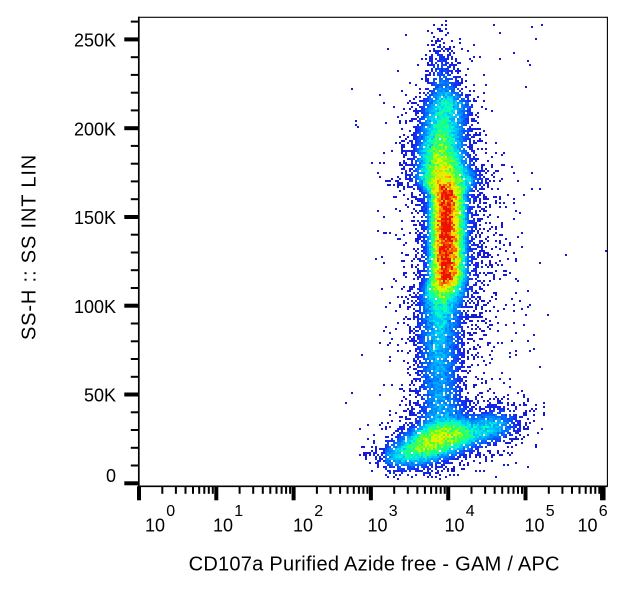  Describe the element at coordinates (95, 307) in the screenshot. I see `svg-text: 100K` at that location.